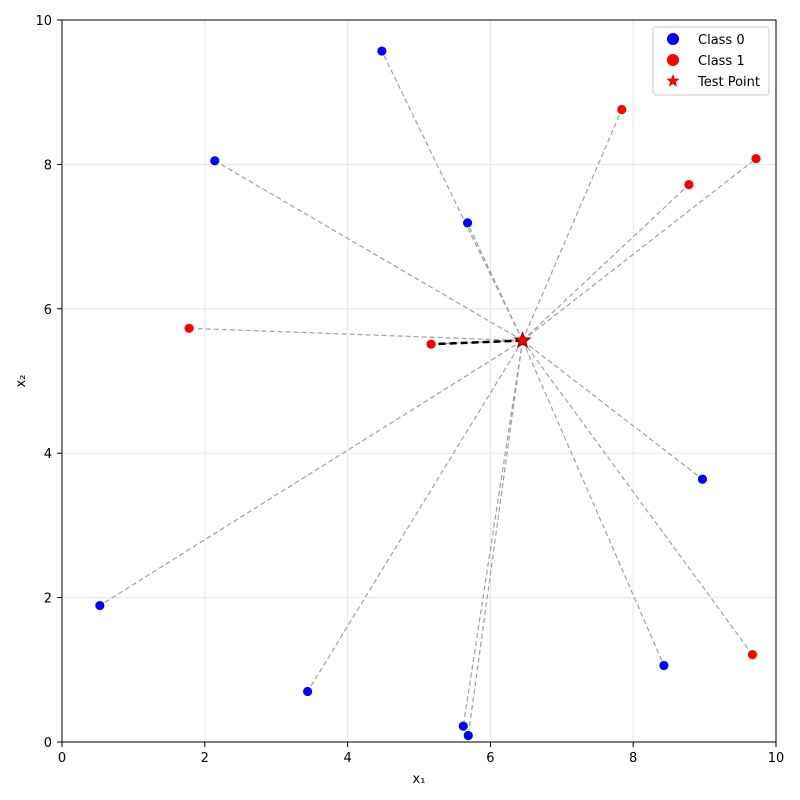 The width and height of the screenshot is (800, 800). Describe the element at coordinates (419, 779) in the screenshot. I see `x-axis-label: x₁` at that location.